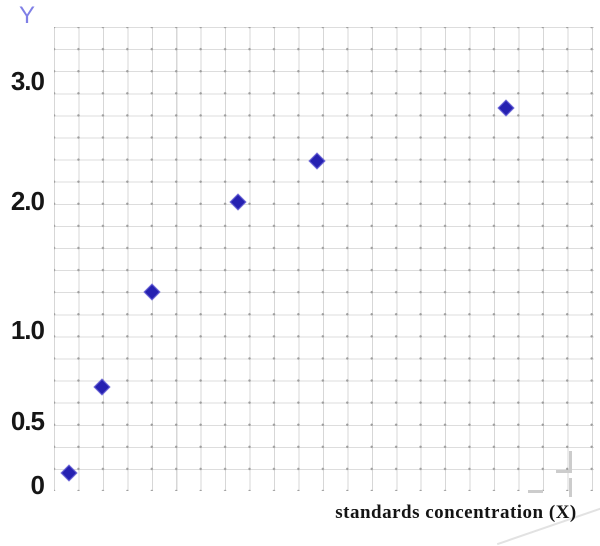  I want to click on y-tick-label: 3.0, so click(27, 81).